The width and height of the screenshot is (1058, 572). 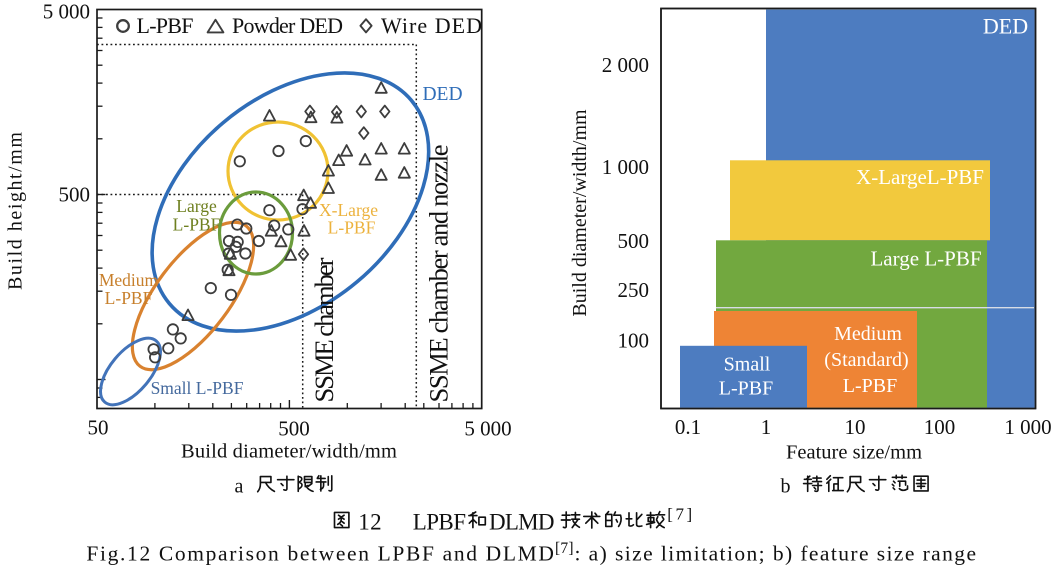 What do you see at coordinates (98, 428) in the screenshot?
I see `svg-text: 50` at bounding box center [98, 428].